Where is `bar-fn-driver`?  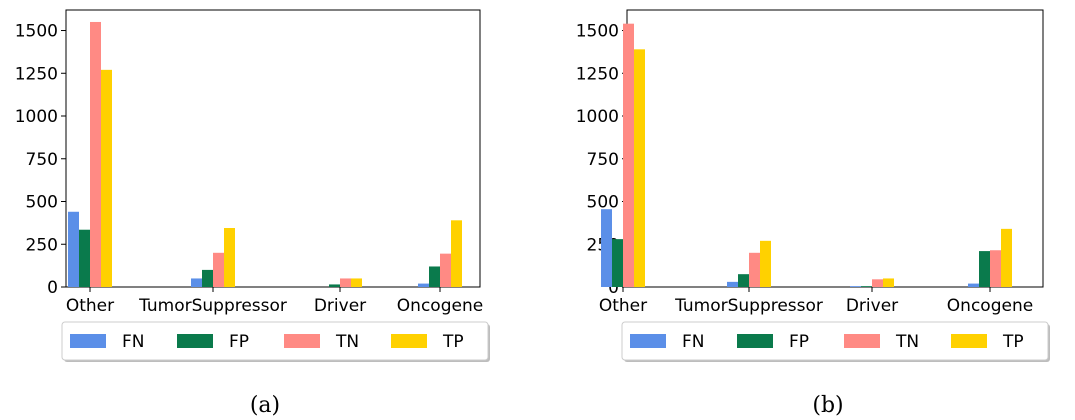
bar-fn-driver is located at coordinates (855, 286).